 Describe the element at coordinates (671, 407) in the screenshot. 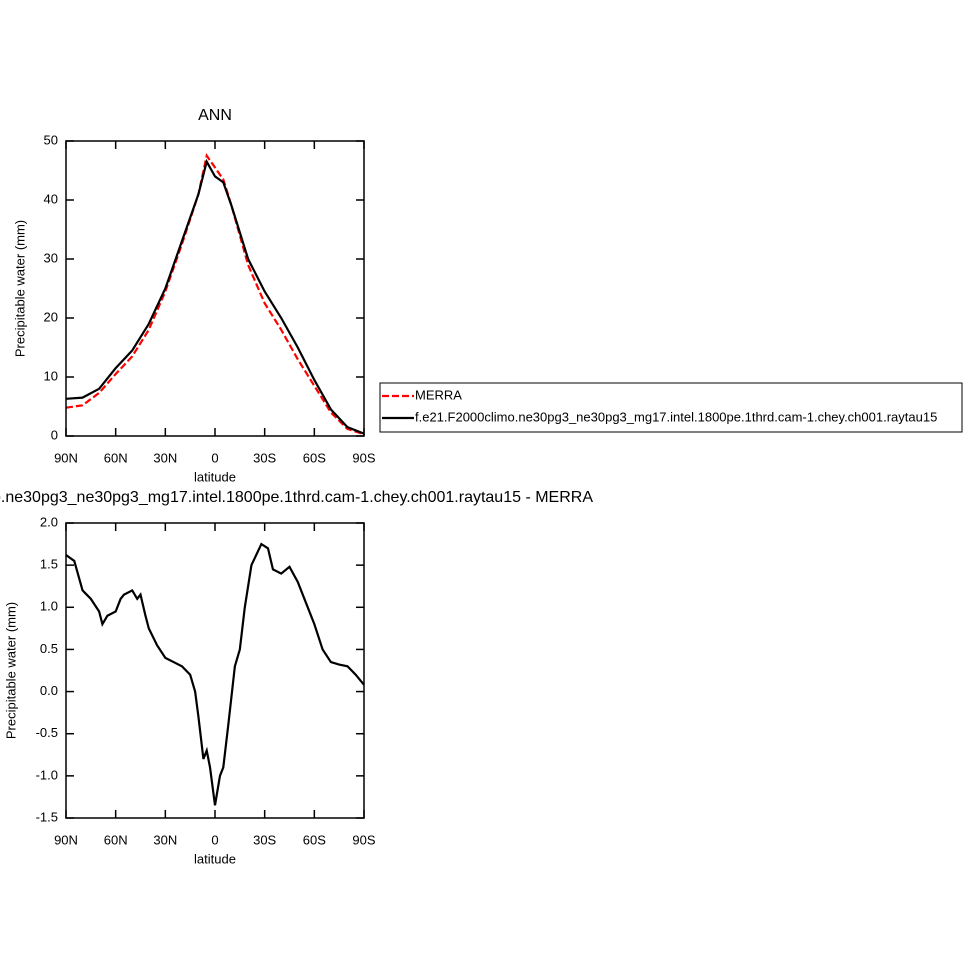

I see `legend-box` at that location.